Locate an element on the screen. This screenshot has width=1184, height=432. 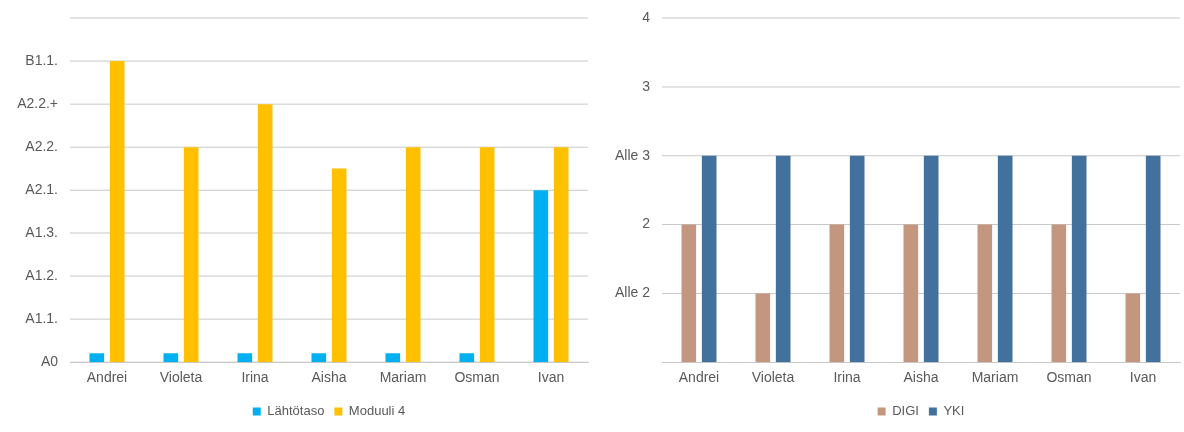
text: Alle 3 is located at coordinates (632, 154).